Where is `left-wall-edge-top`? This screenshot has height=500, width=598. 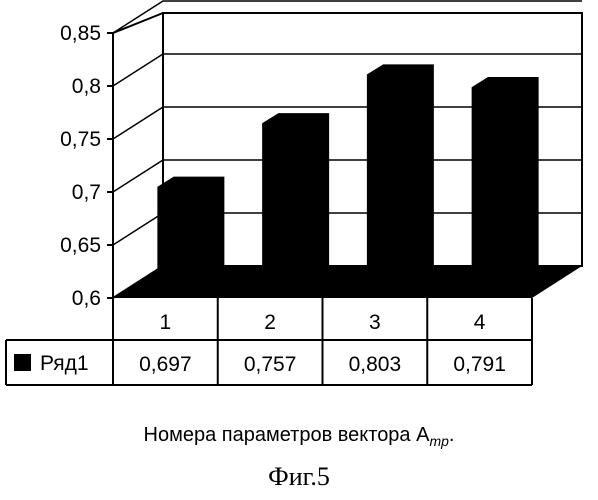 left-wall-edge-top is located at coordinates (138, 23).